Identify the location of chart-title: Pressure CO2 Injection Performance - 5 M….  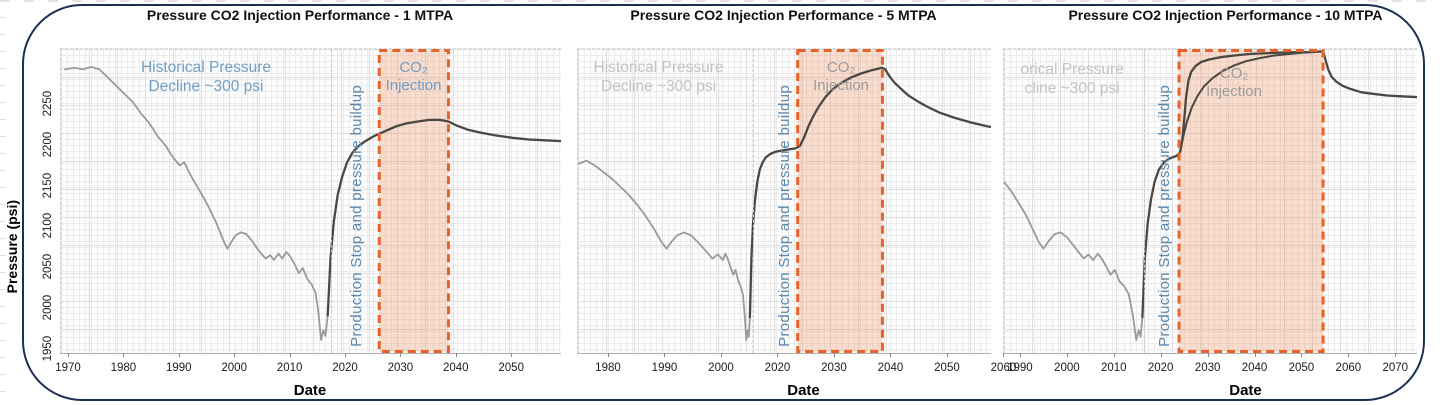
(783, 15).